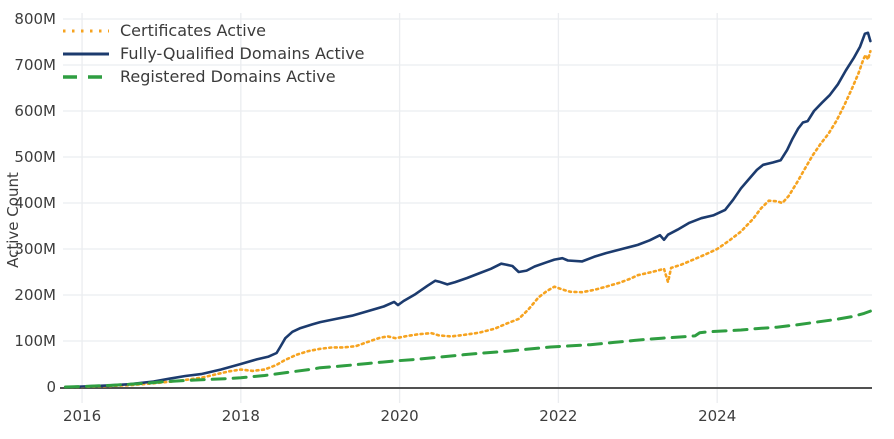 The height and width of the screenshot is (439, 894). I want to click on legend-item-certificates-active: Certificates Active, so click(213, 31).